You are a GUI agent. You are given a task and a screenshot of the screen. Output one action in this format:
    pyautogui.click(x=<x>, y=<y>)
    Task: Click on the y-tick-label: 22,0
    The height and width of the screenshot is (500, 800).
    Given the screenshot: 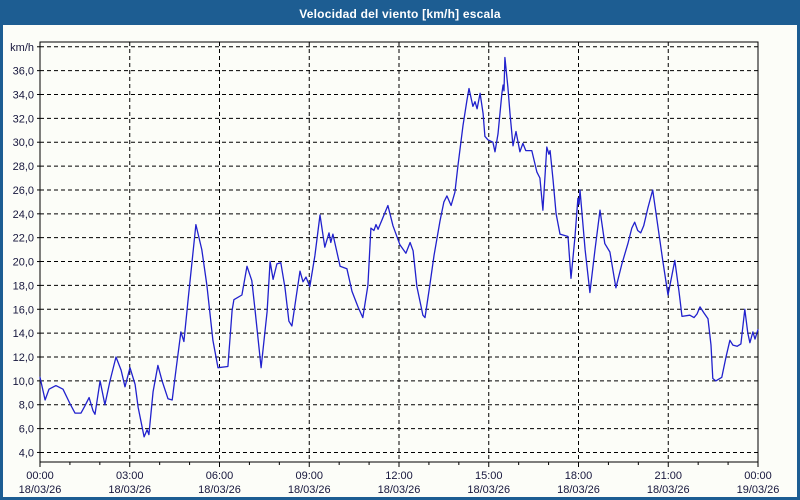 What is the action you would take?
    pyautogui.click(x=23, y=239)
    